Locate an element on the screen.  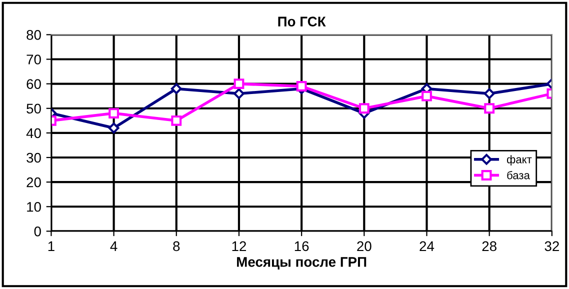
y-tick-label: 30 is located at coordinates (33, 157).